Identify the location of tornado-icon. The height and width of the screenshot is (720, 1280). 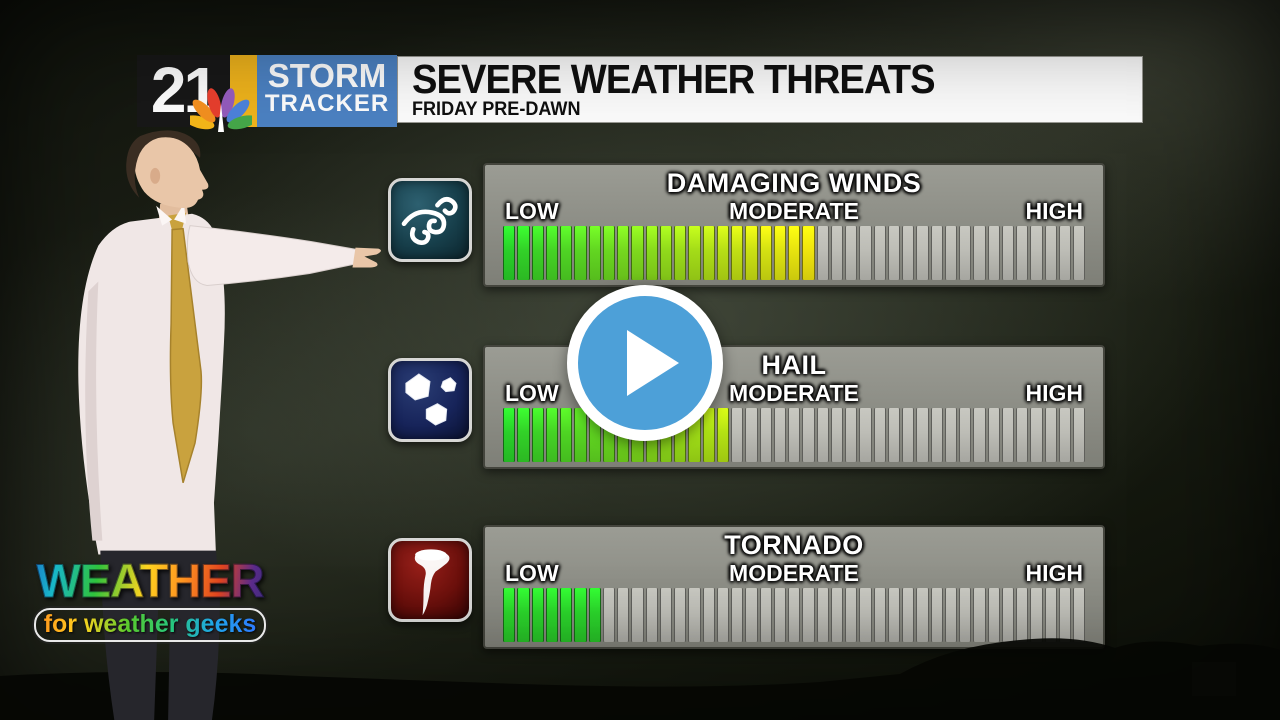
(432, 582).